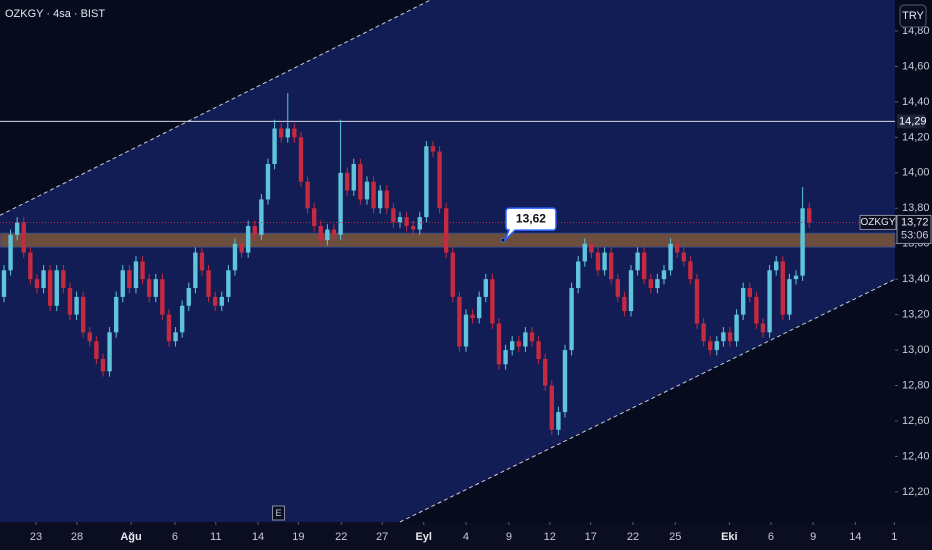 Image resolution: width=932 pixels, height=550 pixels. Describe the element at coordinates (916, 421) in the screenshot. I see `y-tick-label: 12,60` at that location.